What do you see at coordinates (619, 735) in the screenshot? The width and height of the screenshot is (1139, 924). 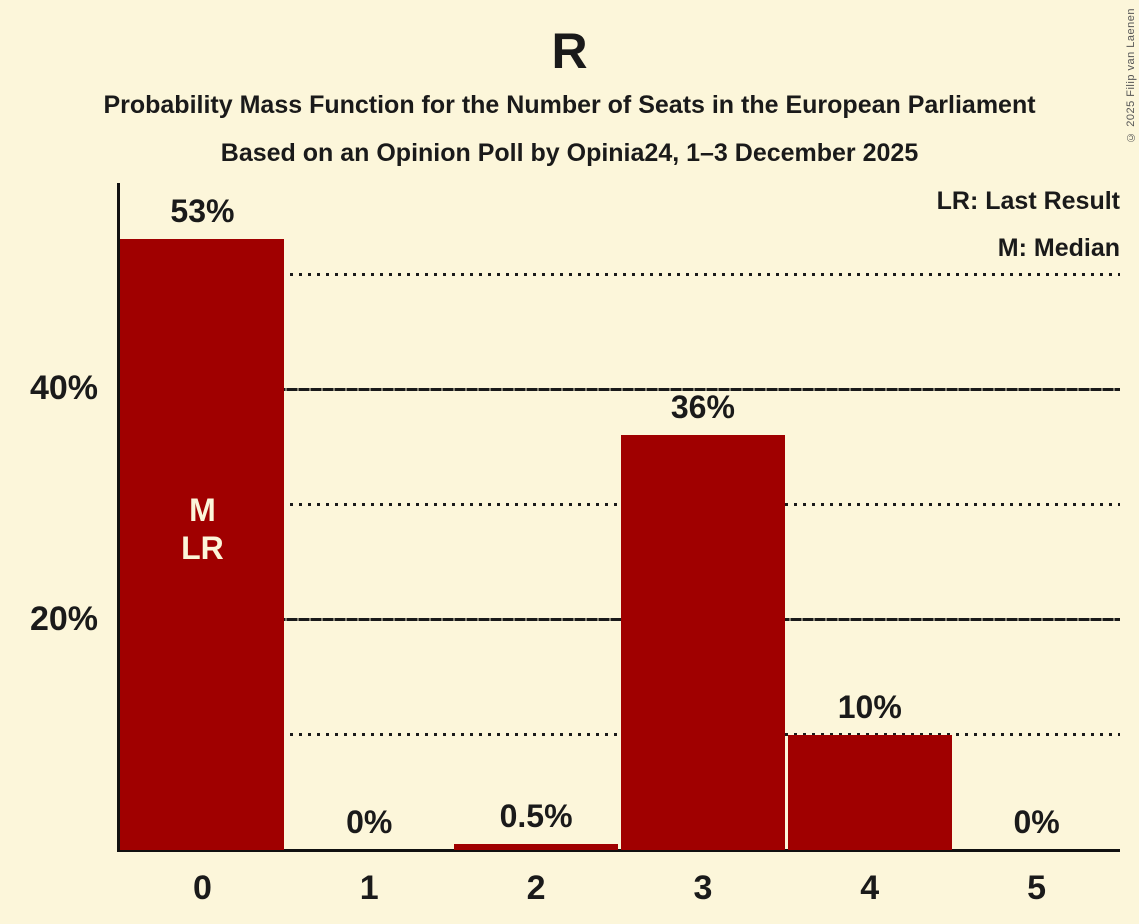 I see `gridline-10pct` at bounding box center [619, 735].